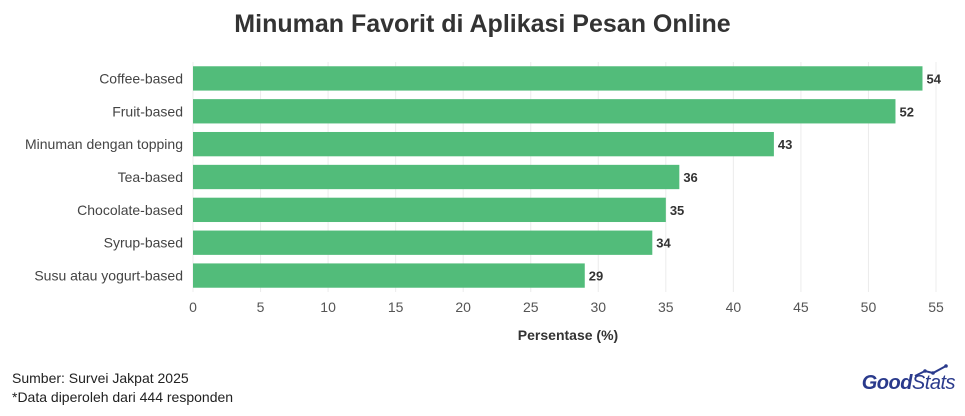  What do you see at coordinates (666, 307) in the screenshot?
I see `x-tick-label: 35` at bounding box center [666, 307].